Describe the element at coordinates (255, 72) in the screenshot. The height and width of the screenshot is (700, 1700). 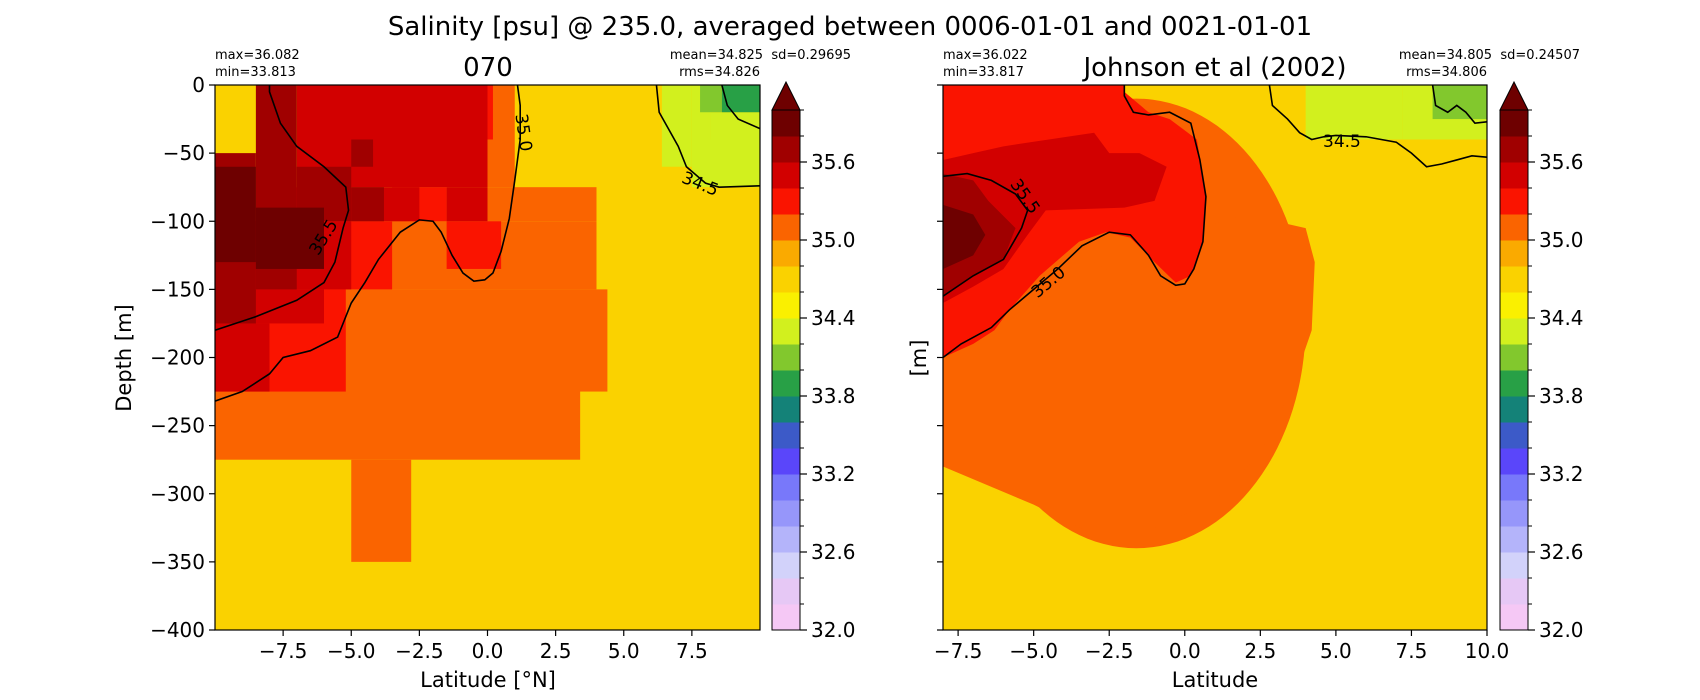
I see `stat-min: min=33.813` at that location.